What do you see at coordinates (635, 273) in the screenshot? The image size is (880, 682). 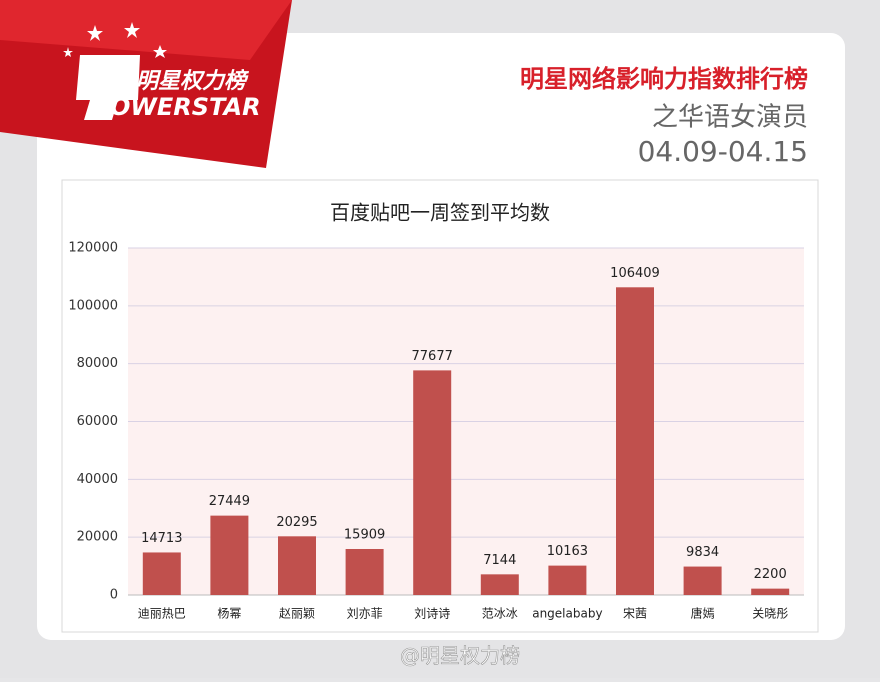 I see `value-label: 106409` at bounding box center [635, 273].